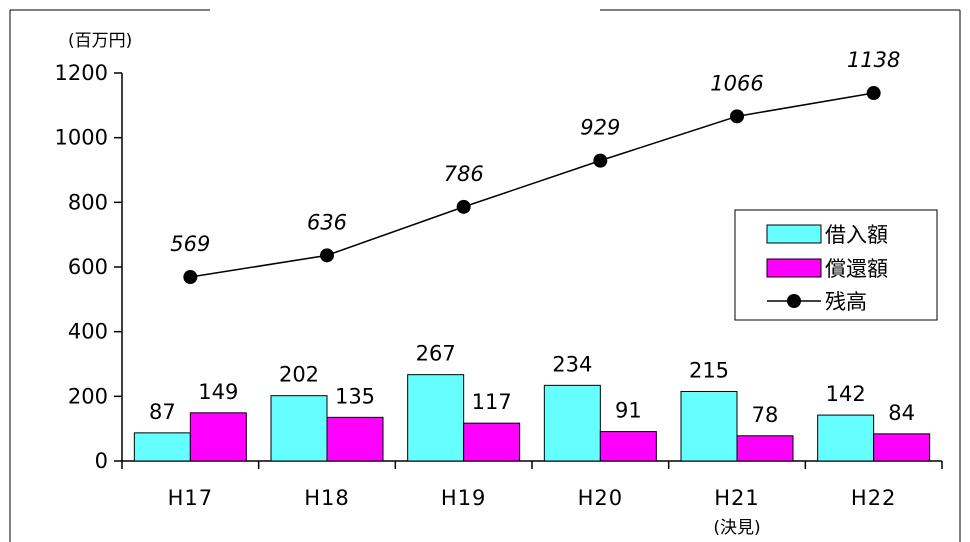 The width and height of the screenshot is (970, 542). Describe the element at coordinates (765, 415) in the screenshot. I see `bar-repay-label: 78` at that location.